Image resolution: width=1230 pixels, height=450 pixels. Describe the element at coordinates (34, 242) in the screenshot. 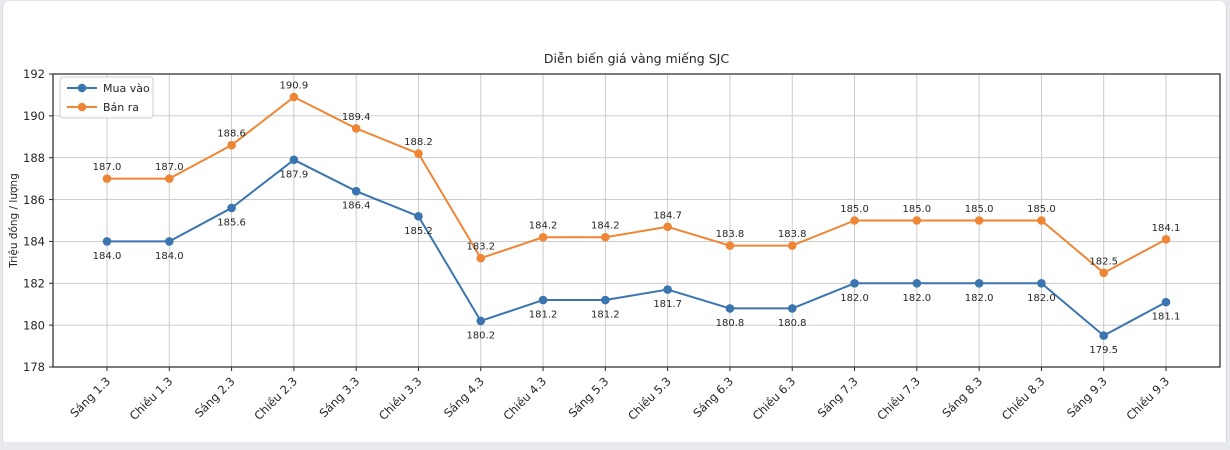

I see `y-tick-label: 184` at that location.